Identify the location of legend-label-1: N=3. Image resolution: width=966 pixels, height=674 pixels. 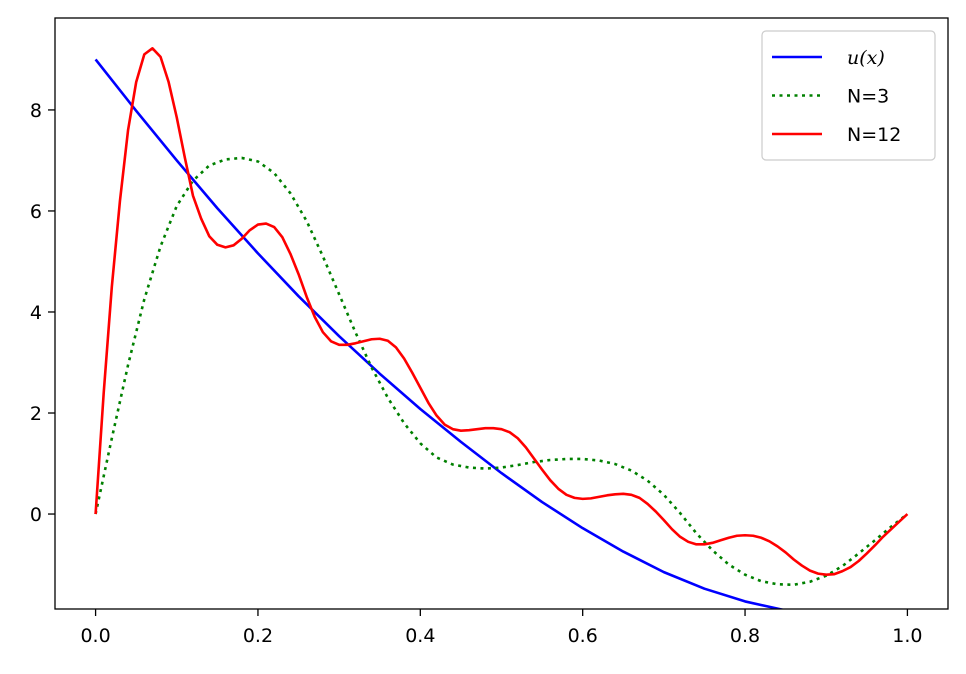
(868, 97).